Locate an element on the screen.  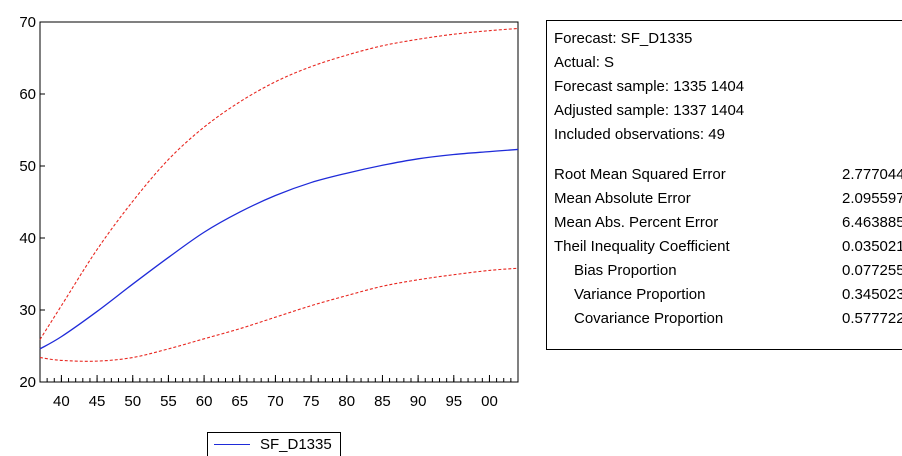
forecast-sample-line: Forecast sample: 1335 1404 is located at coordinates (649, 86).